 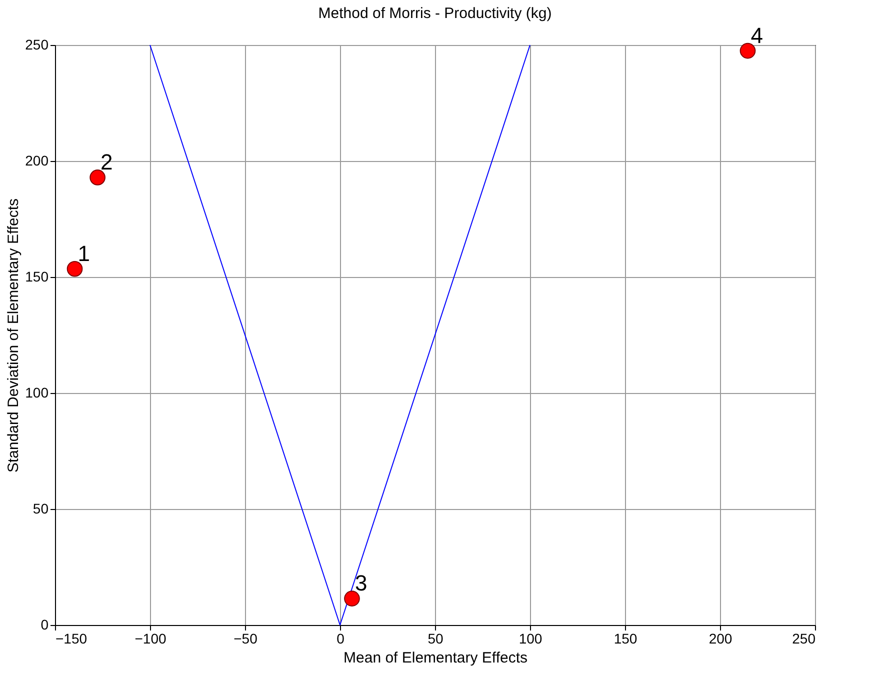 I want to click on x-tick-label: −100, so click(x=150, y=638).